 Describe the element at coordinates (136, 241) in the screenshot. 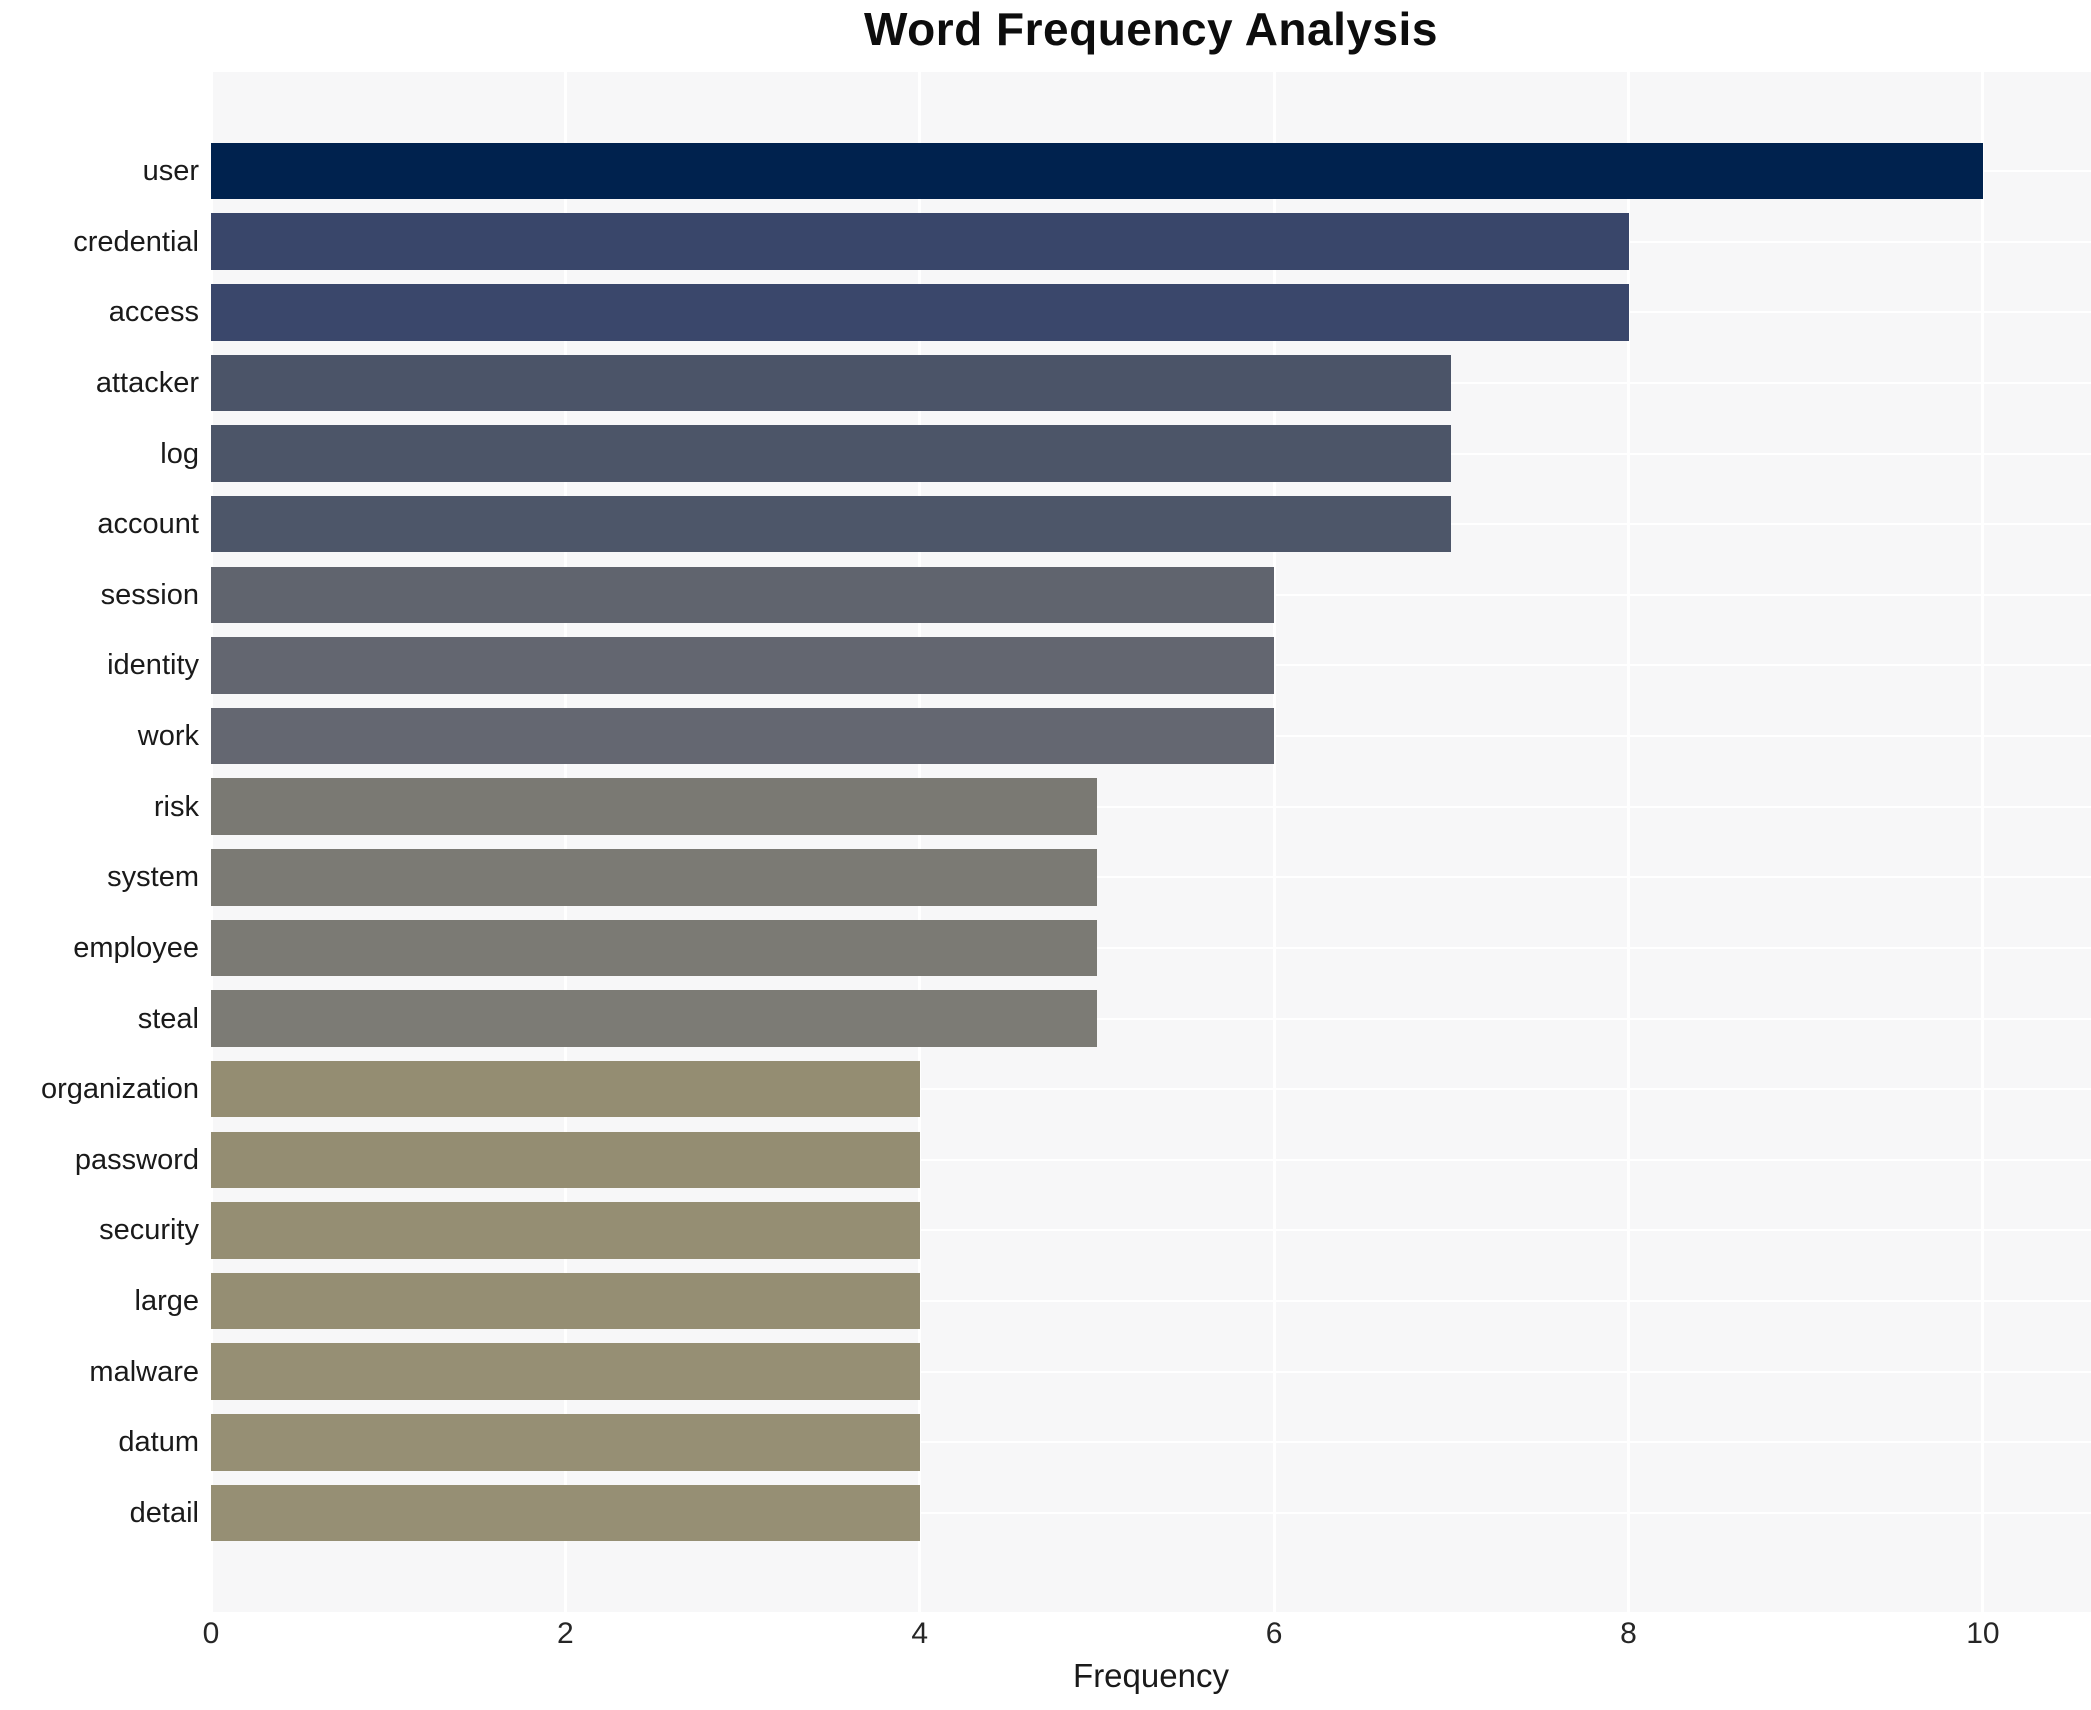

I see `y-tick-label-credential: credential` at that location.